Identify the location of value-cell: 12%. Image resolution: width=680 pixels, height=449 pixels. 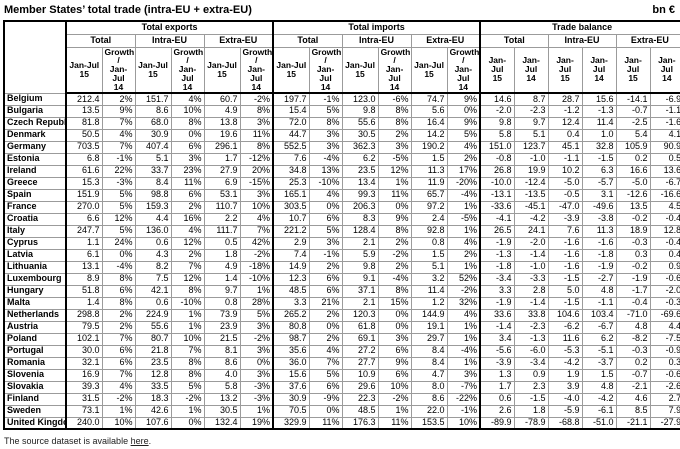
(187, 243).